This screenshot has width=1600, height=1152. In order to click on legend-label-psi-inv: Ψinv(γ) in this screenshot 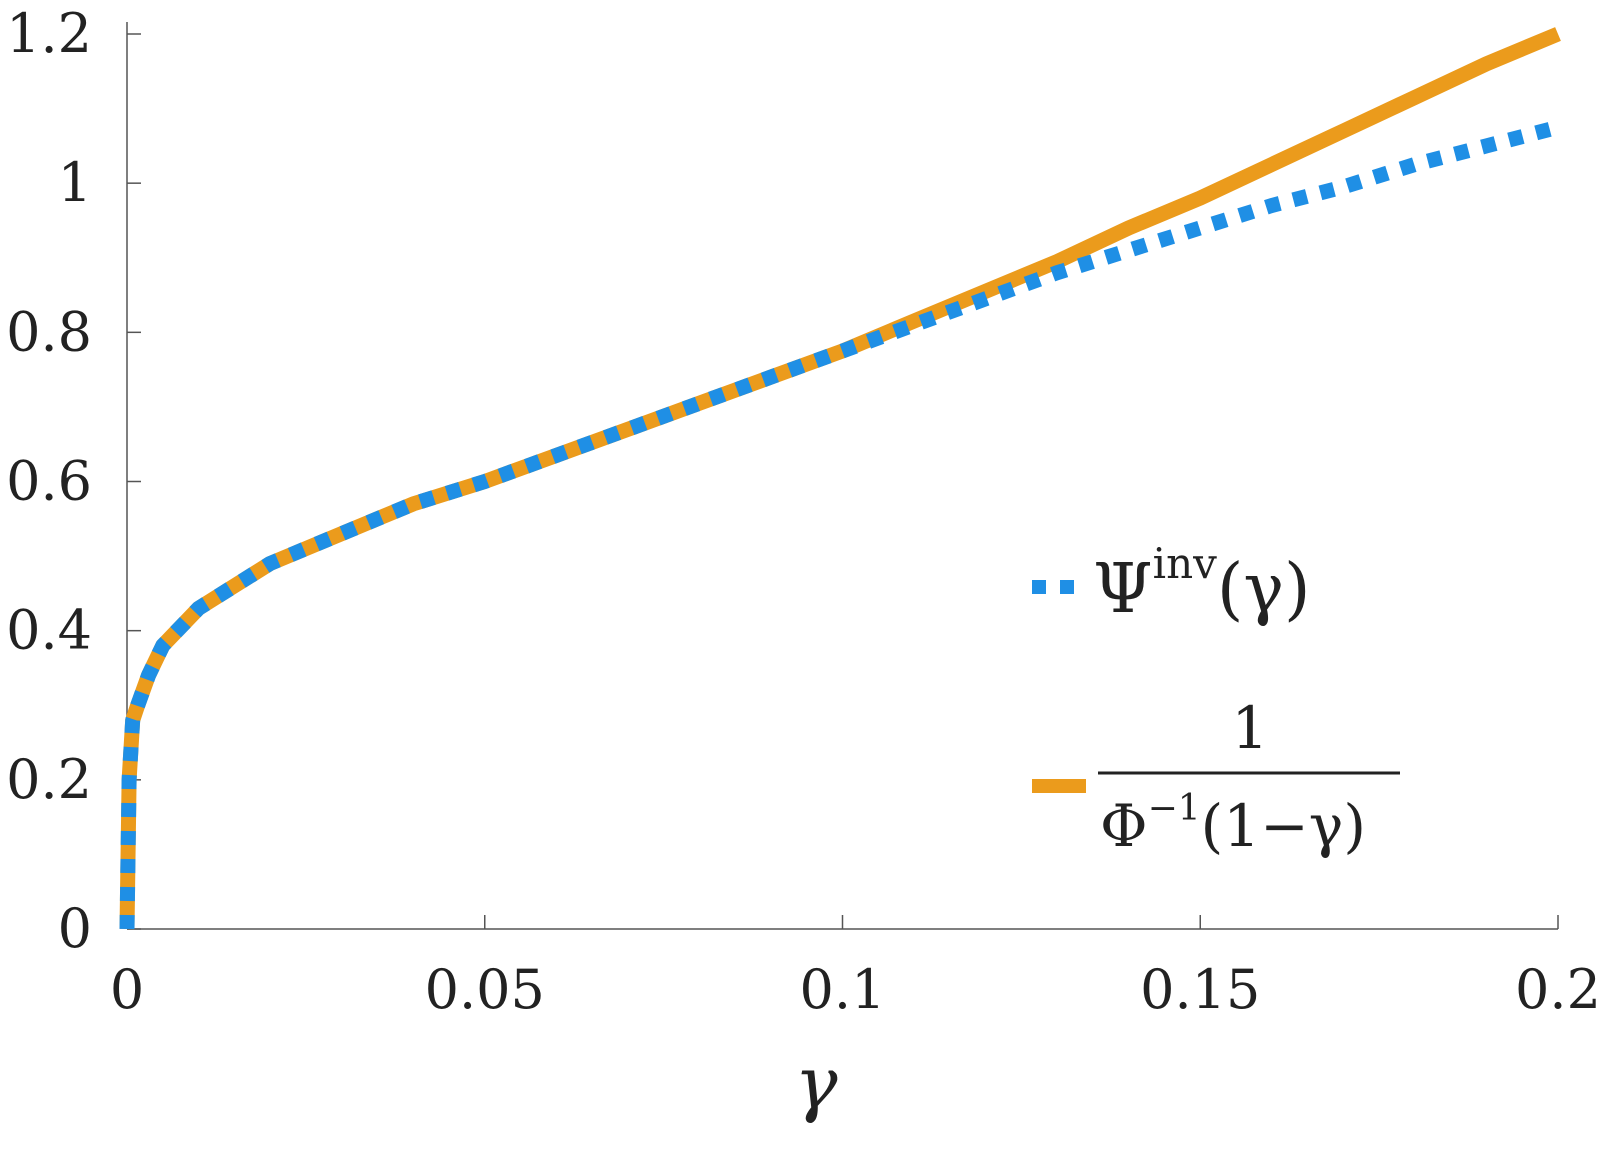, I will do `click(1202, 584)`.